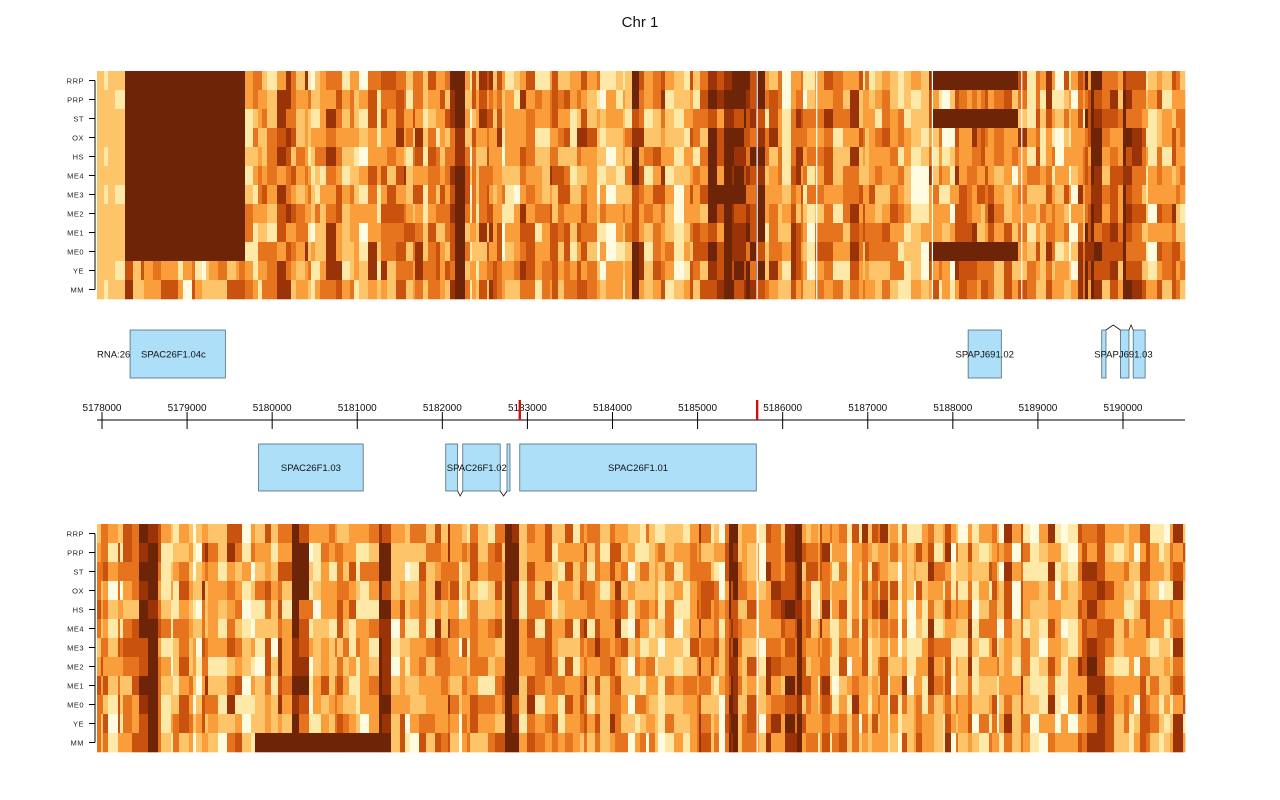 The width and height of the screenshot is (1280, 800). I want to click on row-label: YE, so click(78, 724).